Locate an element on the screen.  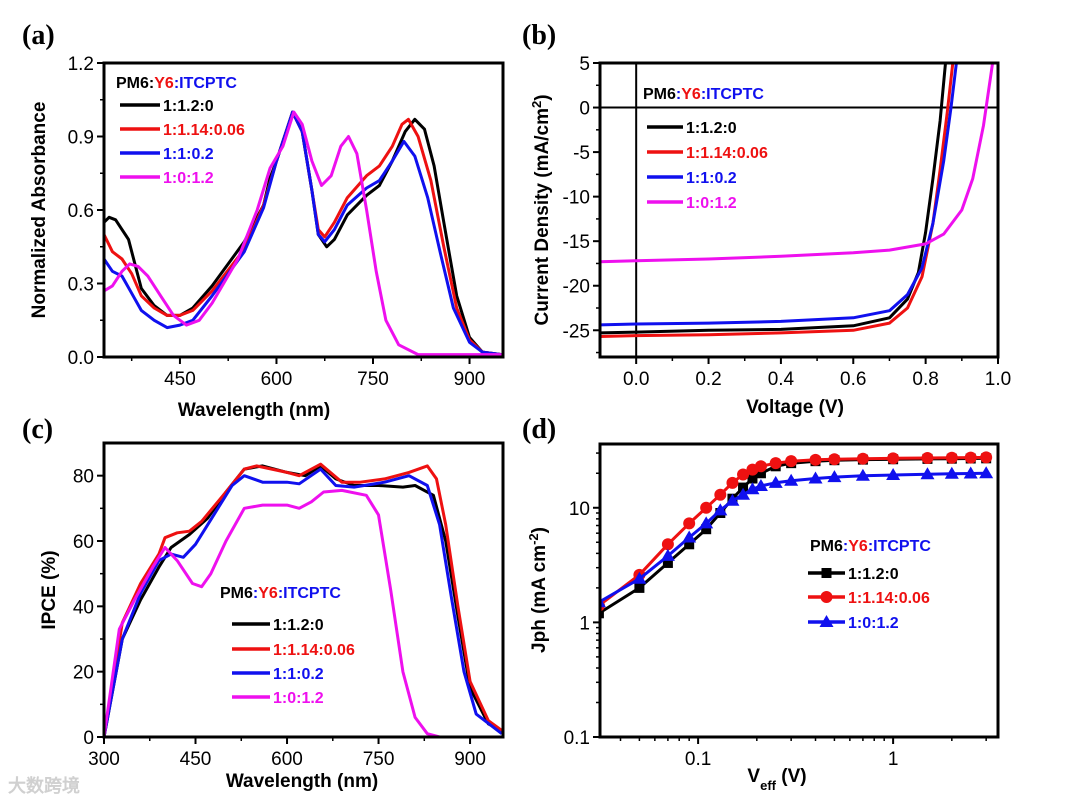
y-tick-label: 1.2 is located at coordinates (81, 64).